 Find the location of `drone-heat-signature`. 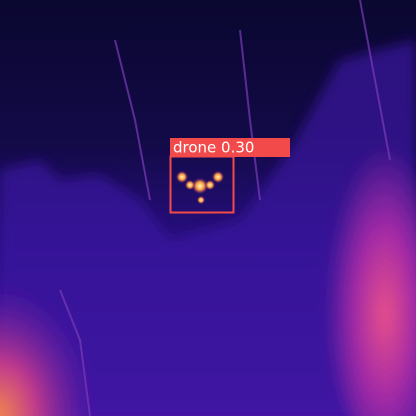

drone-heat-signature is located at coordinates (200, 187).